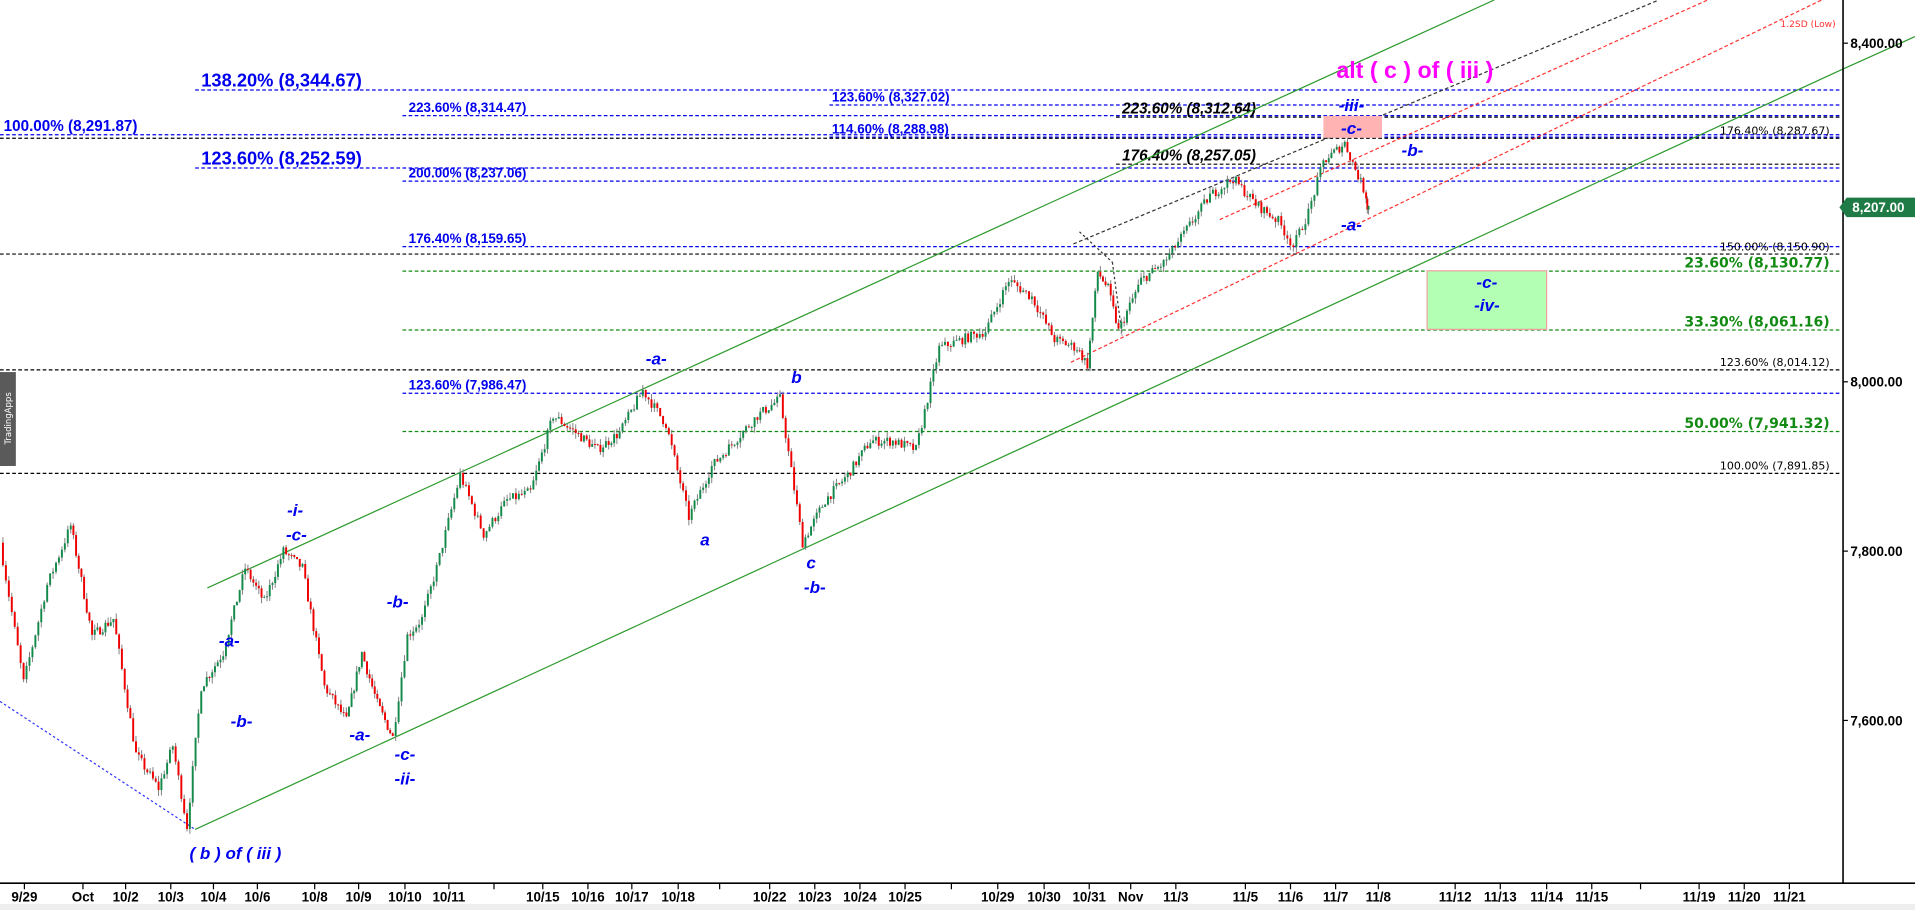  What do you see at coordinates (8, 419) in the screenshot?
I see `tradingapps-side-tab: TradingApps` at bounding box center [8, 419].